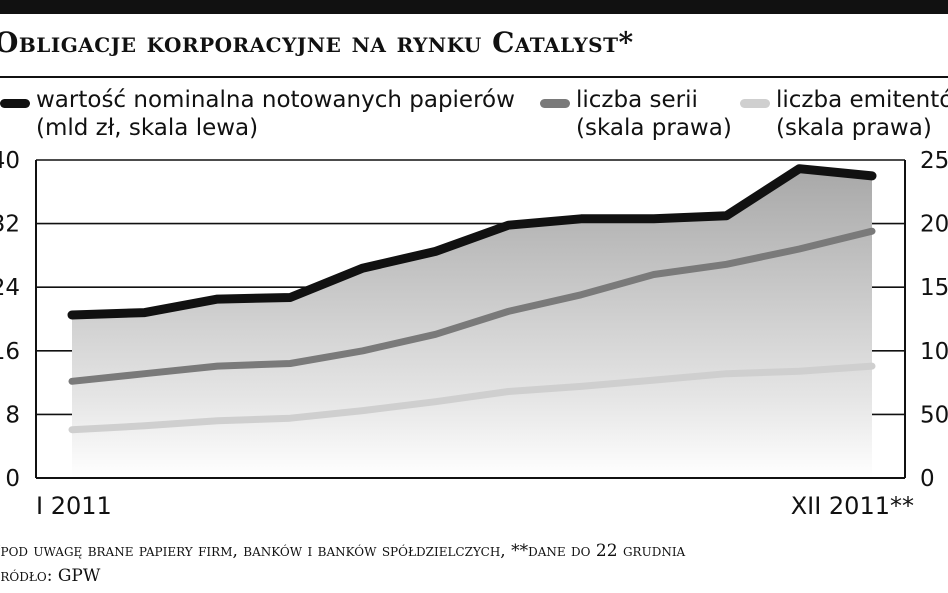 Image resolution: width=948 pixels, height=593 pixels. Describe the element at coordinates (927, 479) in the screenshot. I see `y-right-tick-label: 0` at that location.